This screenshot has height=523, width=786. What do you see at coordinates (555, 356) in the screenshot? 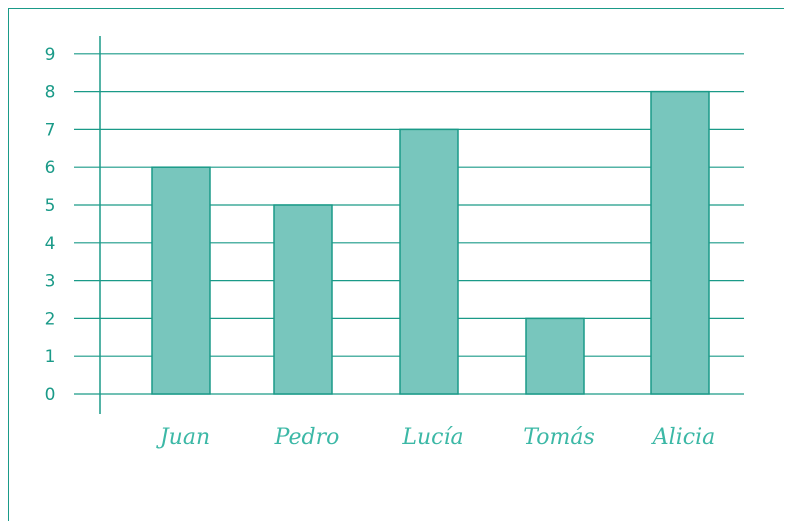
I see `bar-tomás` at bounding box center [555, 356].